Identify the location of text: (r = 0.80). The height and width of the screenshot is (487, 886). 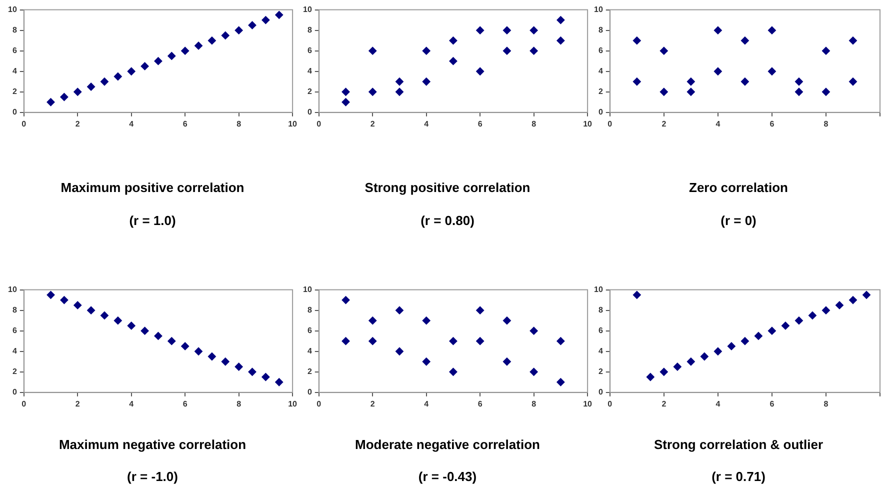
(448, 220).